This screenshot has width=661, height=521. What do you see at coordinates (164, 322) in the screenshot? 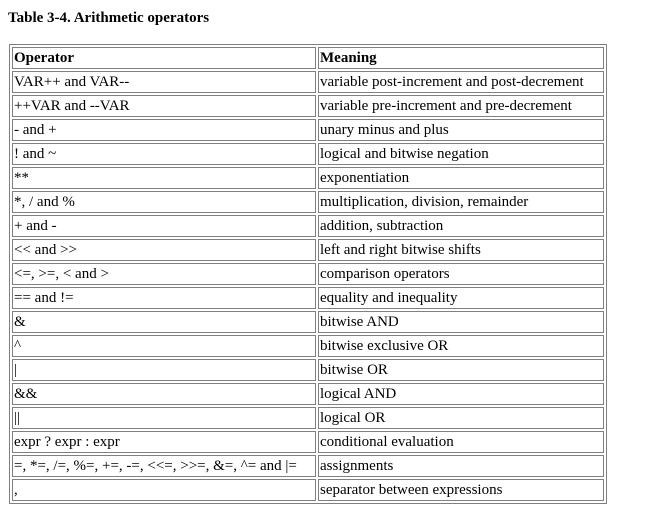
I see `operator-cell: &` at bounding box center [164, 322].